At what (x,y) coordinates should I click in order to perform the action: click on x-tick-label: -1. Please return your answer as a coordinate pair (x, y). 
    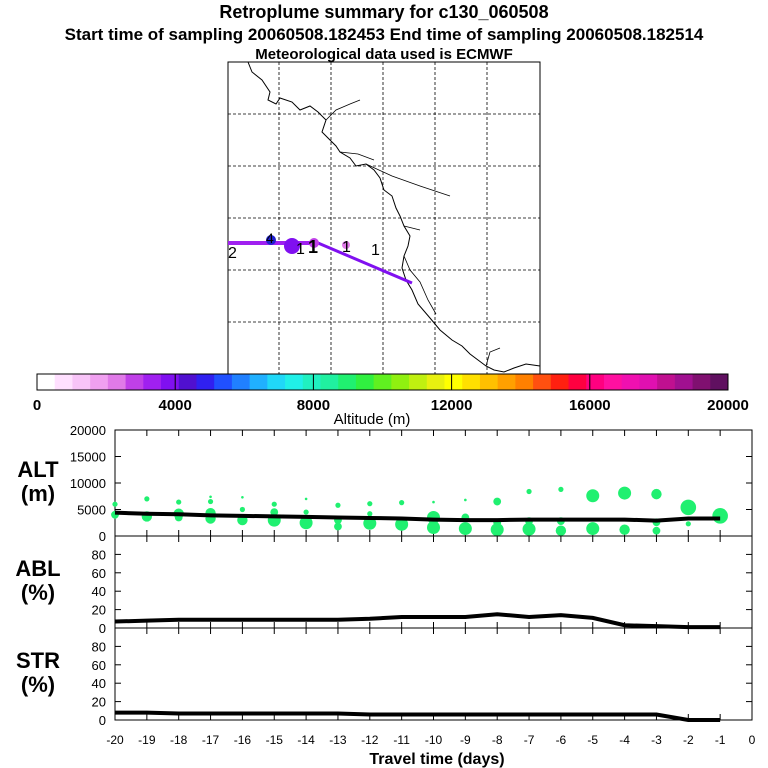
    Looking at the image, I should click on (720, 740).